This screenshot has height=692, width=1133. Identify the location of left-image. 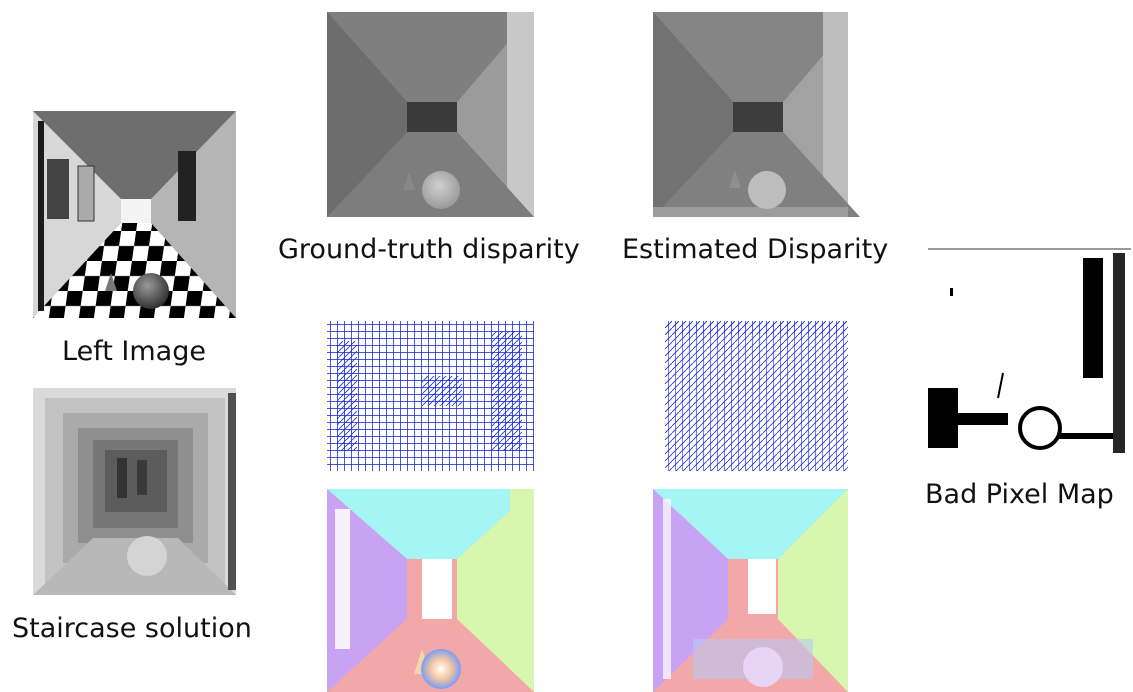
(134, 214).